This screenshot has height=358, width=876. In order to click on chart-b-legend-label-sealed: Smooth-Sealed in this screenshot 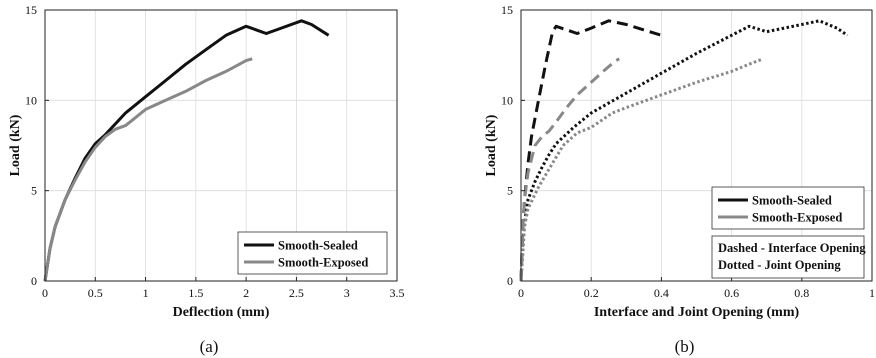, I will do `click(792, 201)`.